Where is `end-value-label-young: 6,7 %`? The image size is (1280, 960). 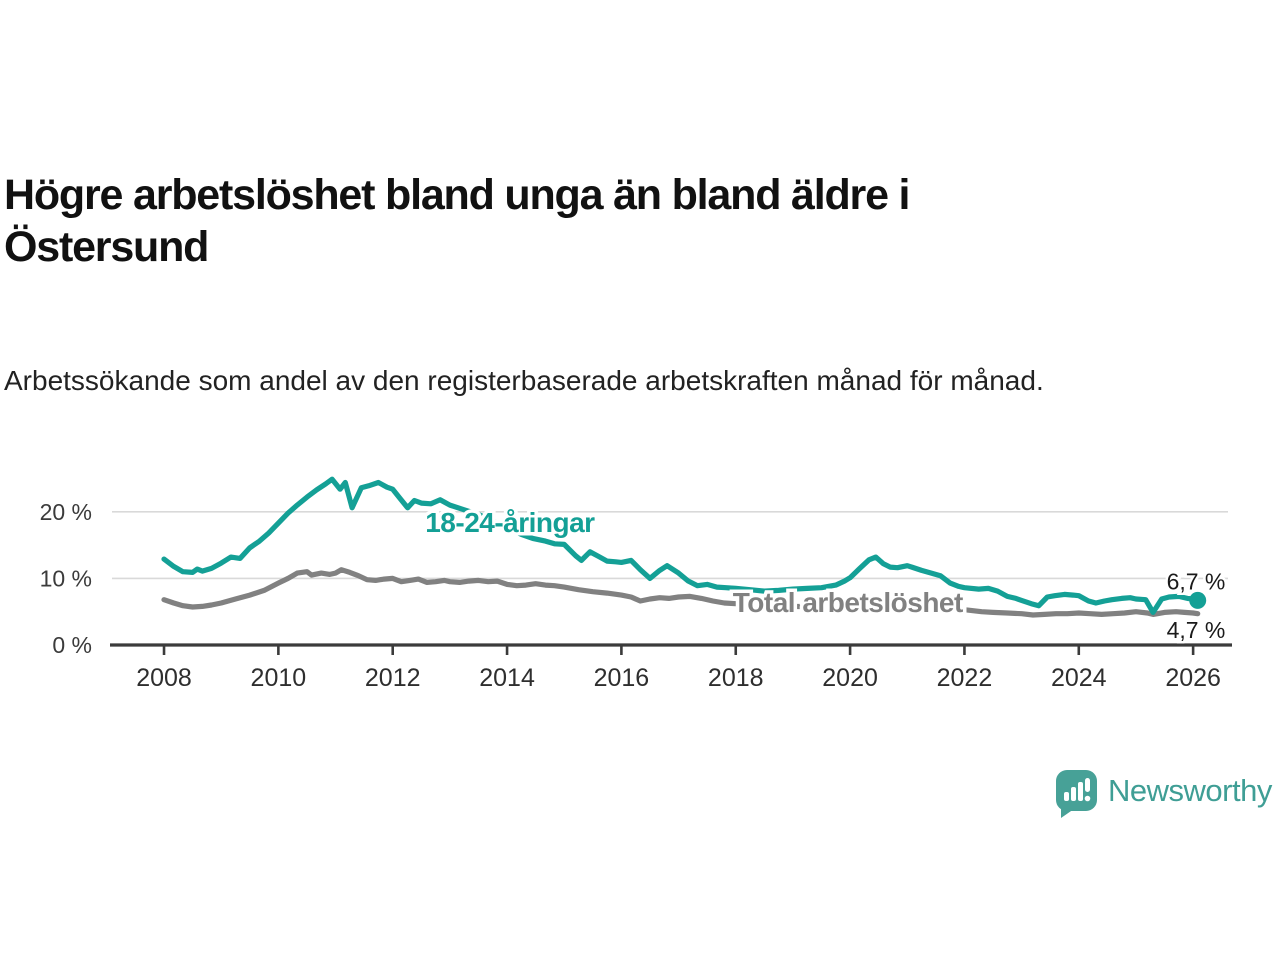 end-value-label-young: 6,7 % is located at coordinates (1196, 582).